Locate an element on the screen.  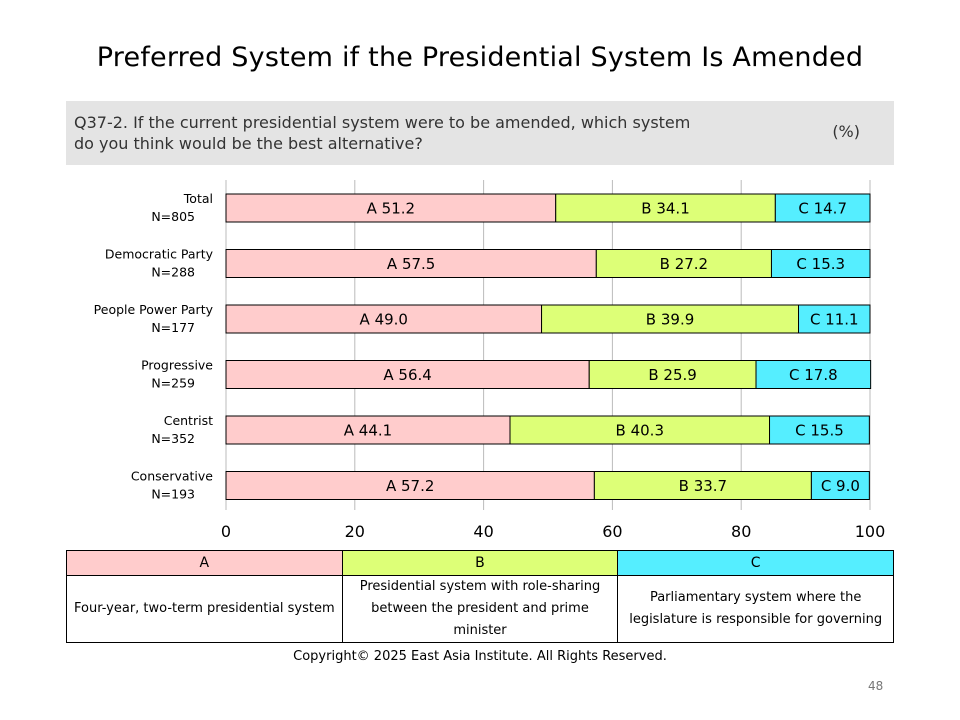
data-label: A 49.0 is located at coordinates (384, 320).